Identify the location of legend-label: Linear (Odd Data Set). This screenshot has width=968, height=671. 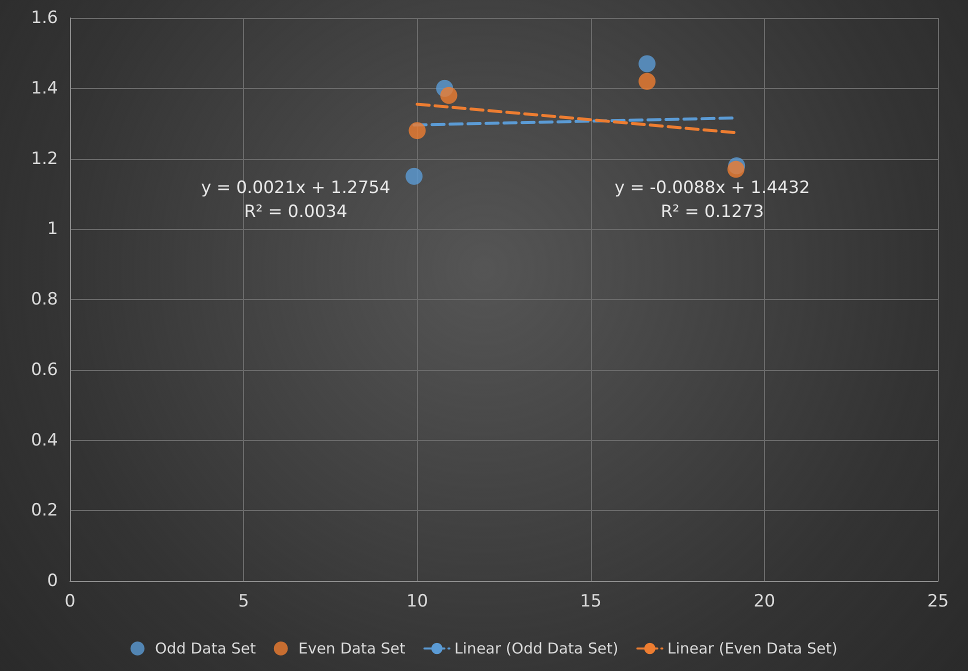
(536, 649).